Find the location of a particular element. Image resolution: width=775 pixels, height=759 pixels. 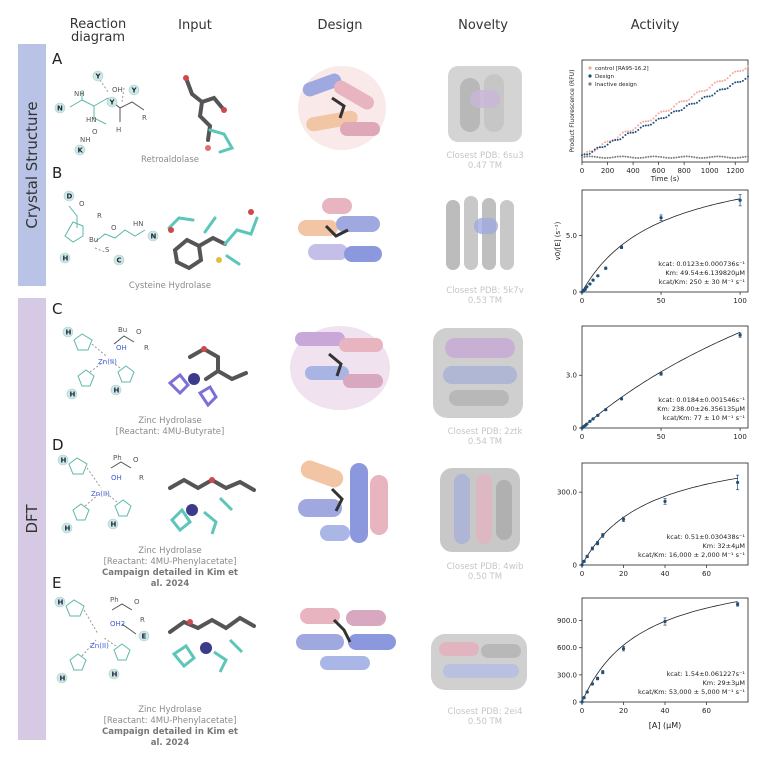

caption-e-line1: Zinc Hydrolase is located at coordinates (170, 710).